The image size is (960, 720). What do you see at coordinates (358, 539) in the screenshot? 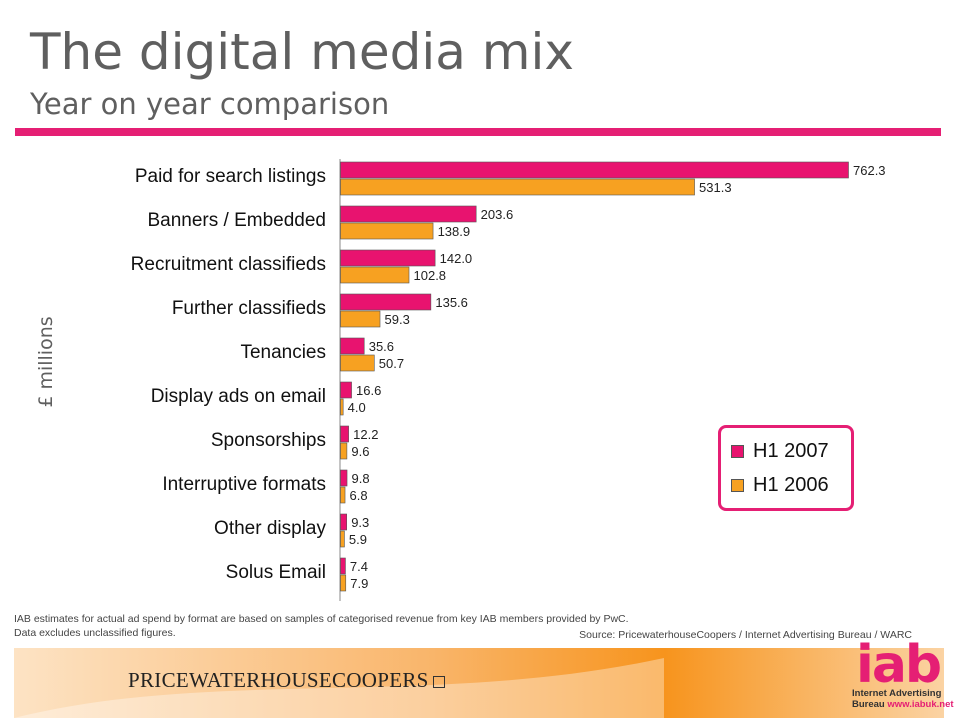
I see `value-label-h1-2006-other-display: 5.9` at bounding box center [358, 539].